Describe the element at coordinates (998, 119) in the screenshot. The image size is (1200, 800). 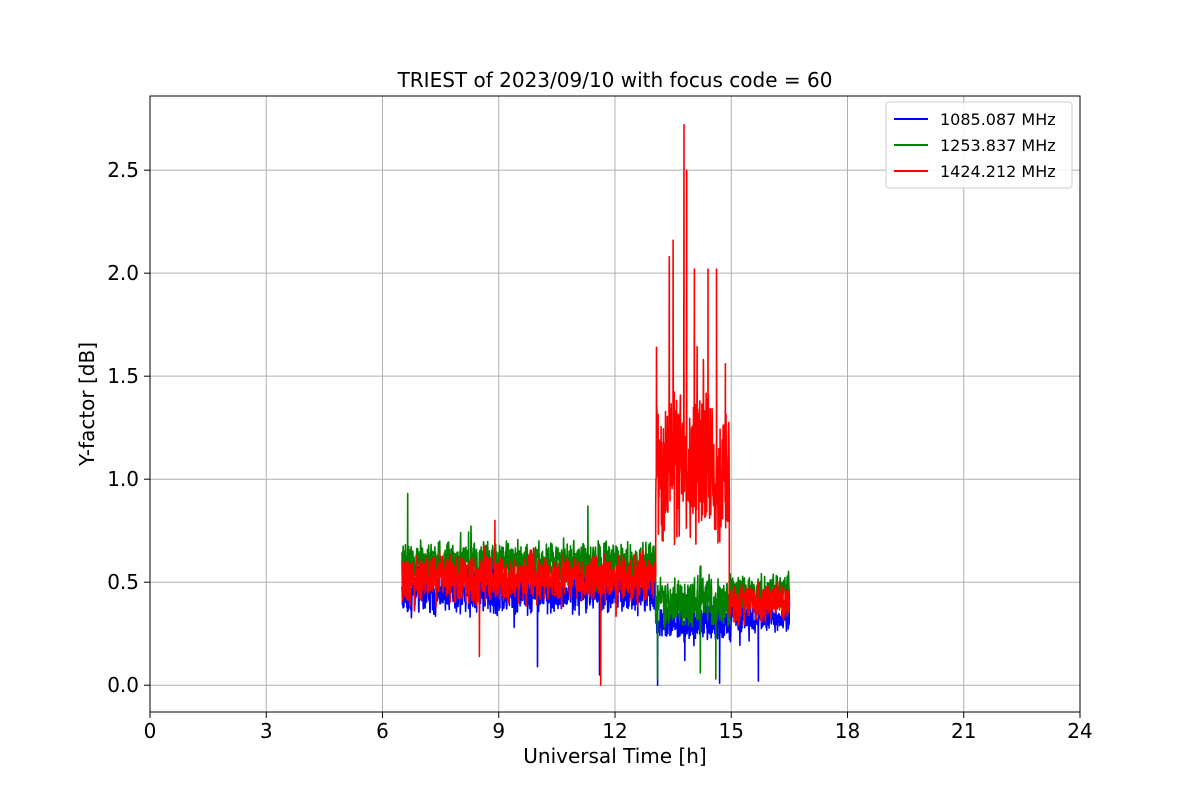
I see `legend-label: 1085.087 MHz` at that location.